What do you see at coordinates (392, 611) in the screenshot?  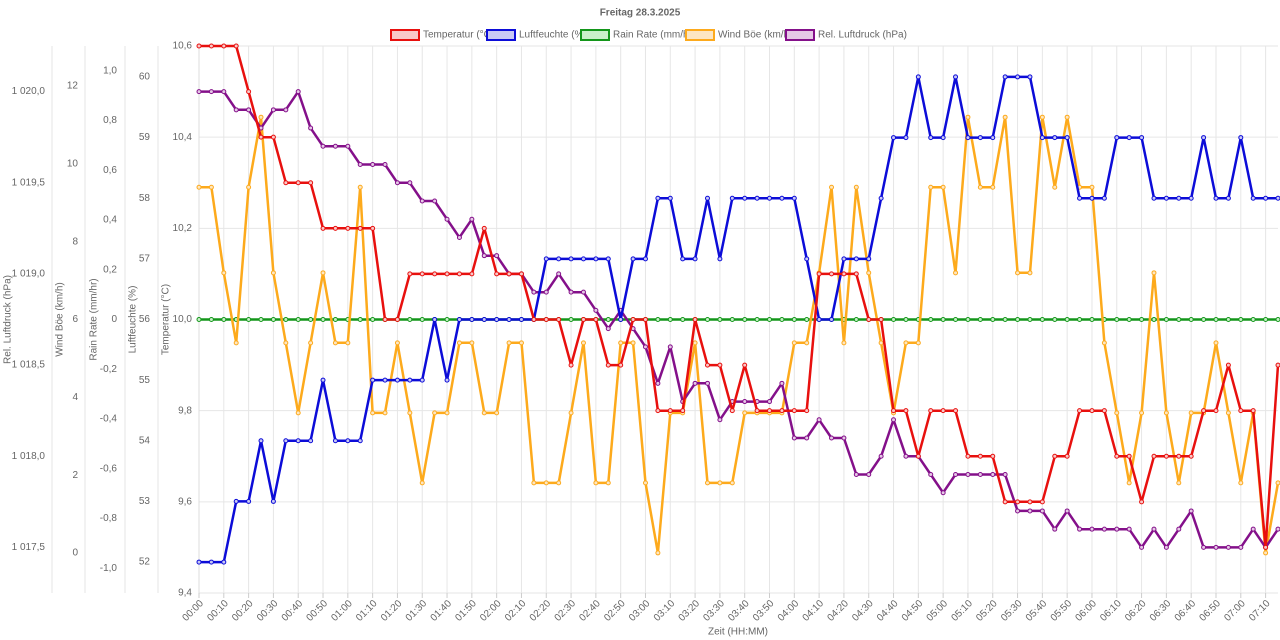 I see `x-tick-label: 01:20` at bounding box center [392, 611].